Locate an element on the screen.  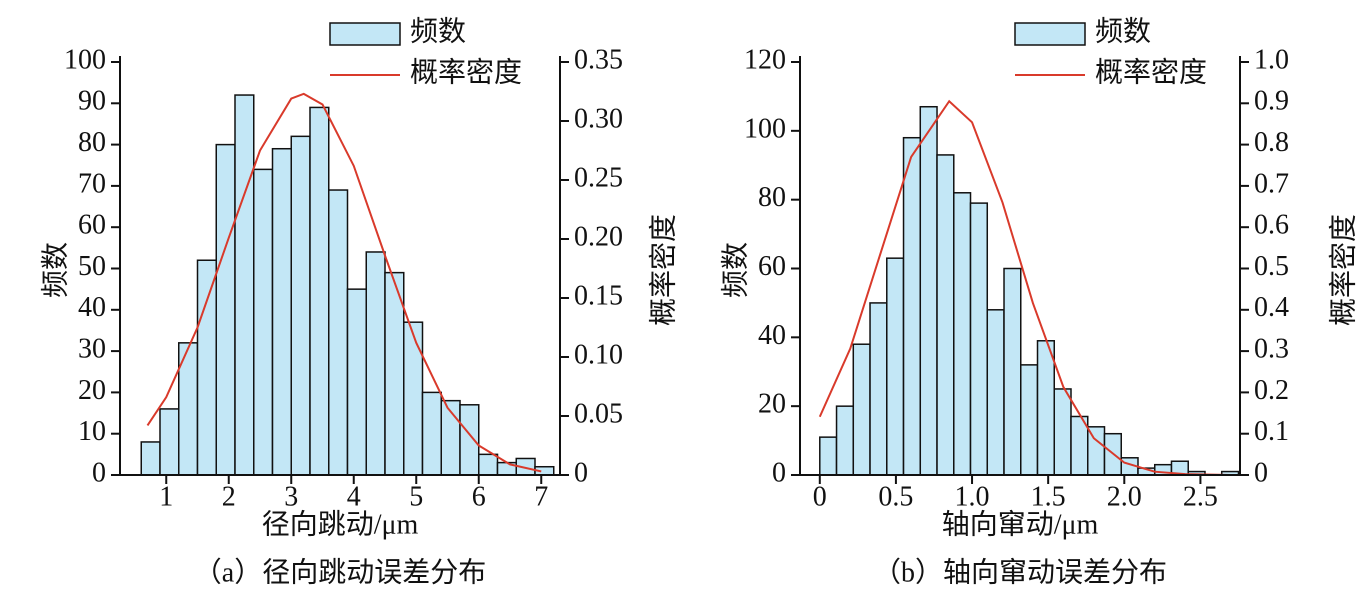
y2-tick-label: 1.0 is located at coordinates (1271, 59).